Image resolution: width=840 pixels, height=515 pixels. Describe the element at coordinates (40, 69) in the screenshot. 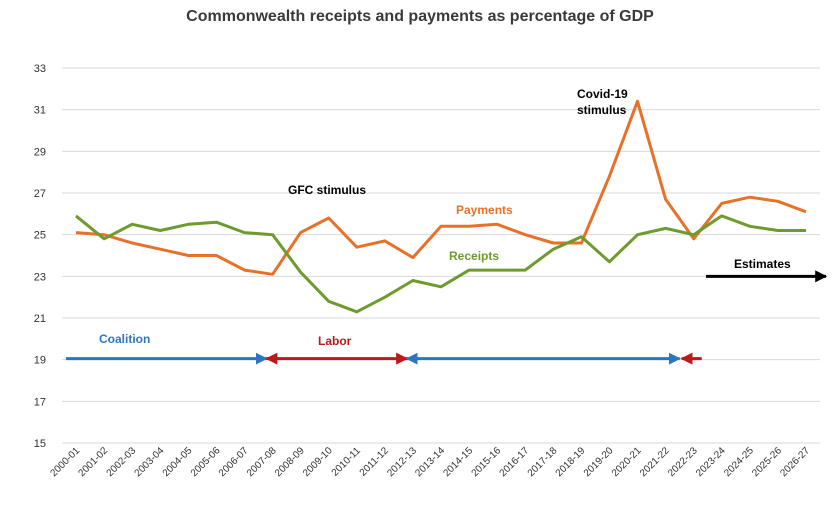

I see `y-tick-label: 33` at that location.